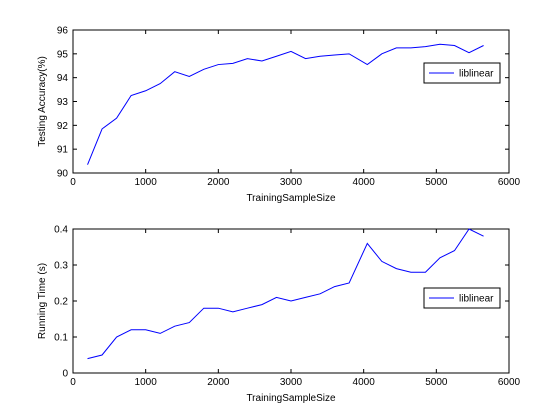 This screenshot has width=560, height=419. What do you see at coordinates (63, 54) in the screenshot?
I see `y-tick-label: 95` at bounding box center [63, 54].